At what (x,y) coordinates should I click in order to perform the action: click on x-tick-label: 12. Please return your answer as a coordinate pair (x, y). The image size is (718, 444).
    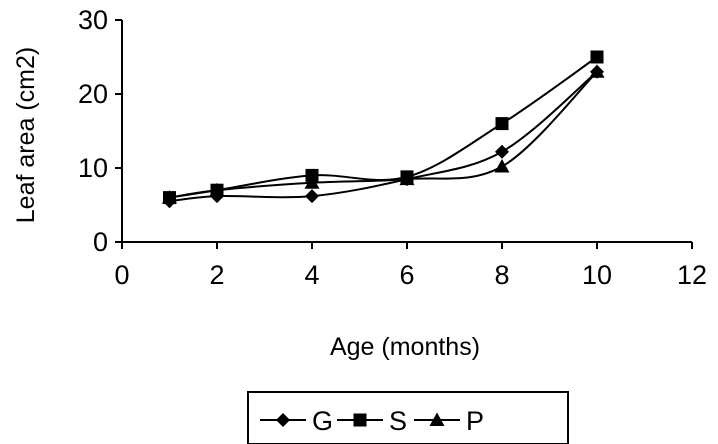
    Looking at the image, I should click on (692, 275).